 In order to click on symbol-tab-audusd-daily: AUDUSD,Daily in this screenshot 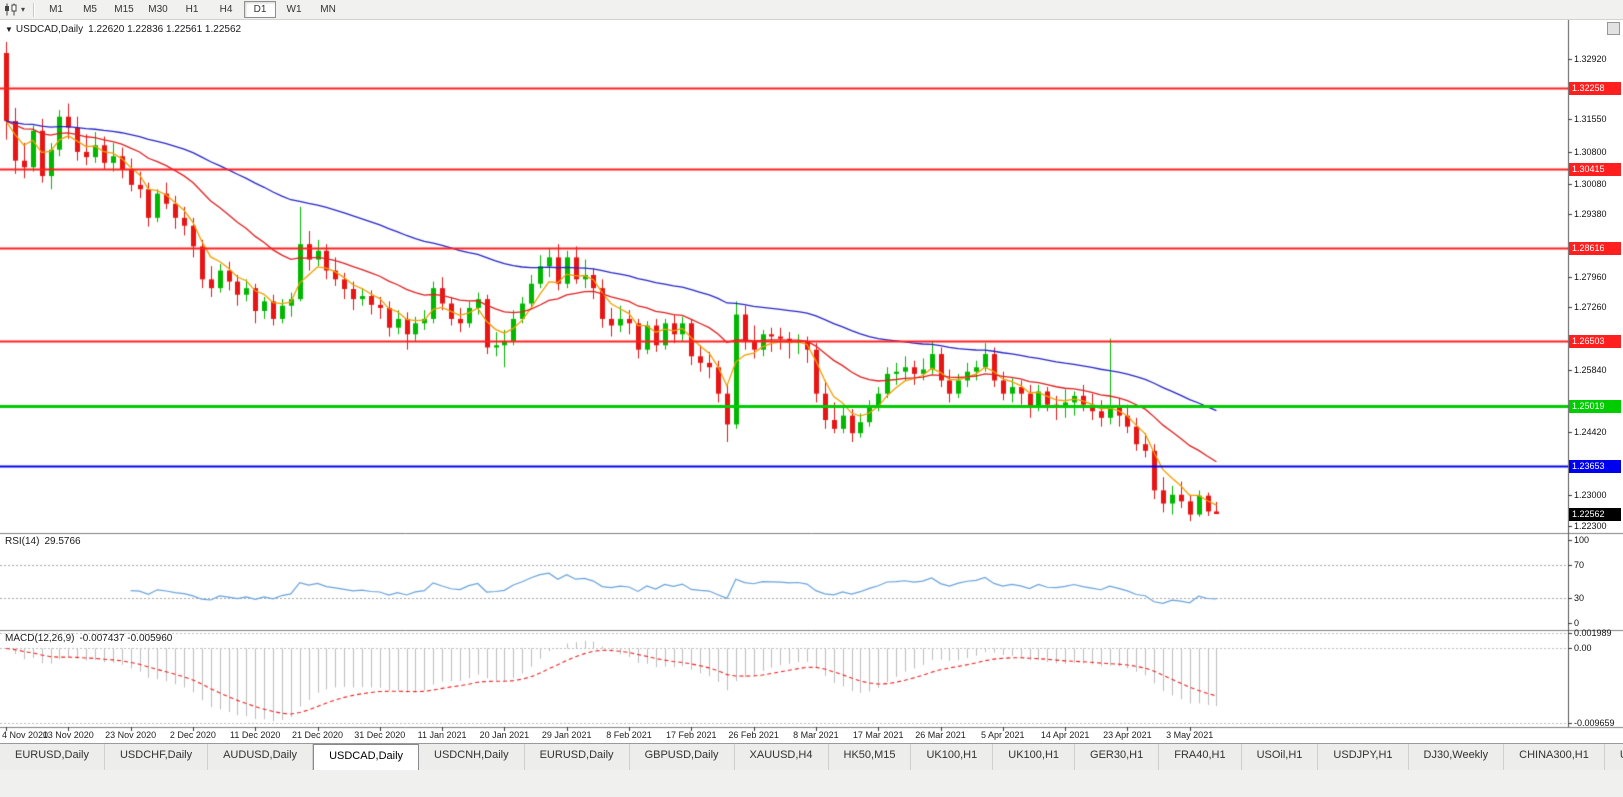, I will do `click(261, 757)`.